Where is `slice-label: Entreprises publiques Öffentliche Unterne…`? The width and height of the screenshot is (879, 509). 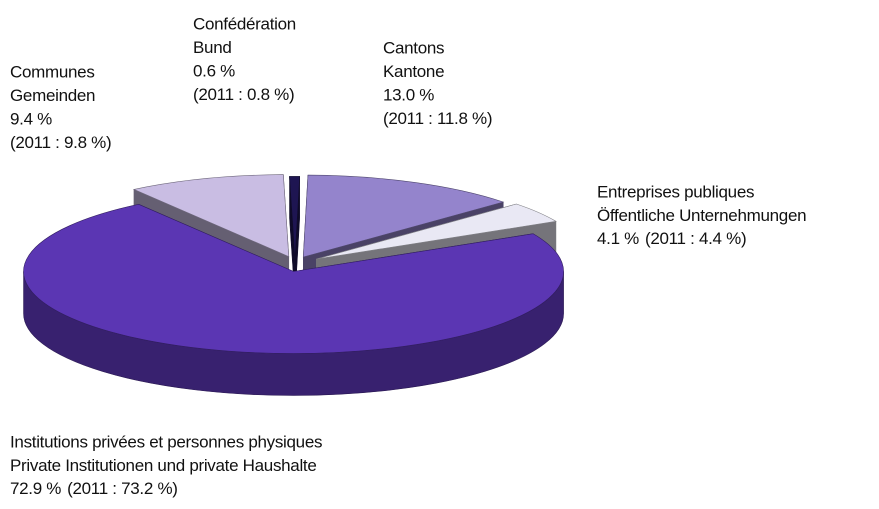
slice-label: Entreprises publiques Öffentliche Unterne… is located at coordinates (702, 215).